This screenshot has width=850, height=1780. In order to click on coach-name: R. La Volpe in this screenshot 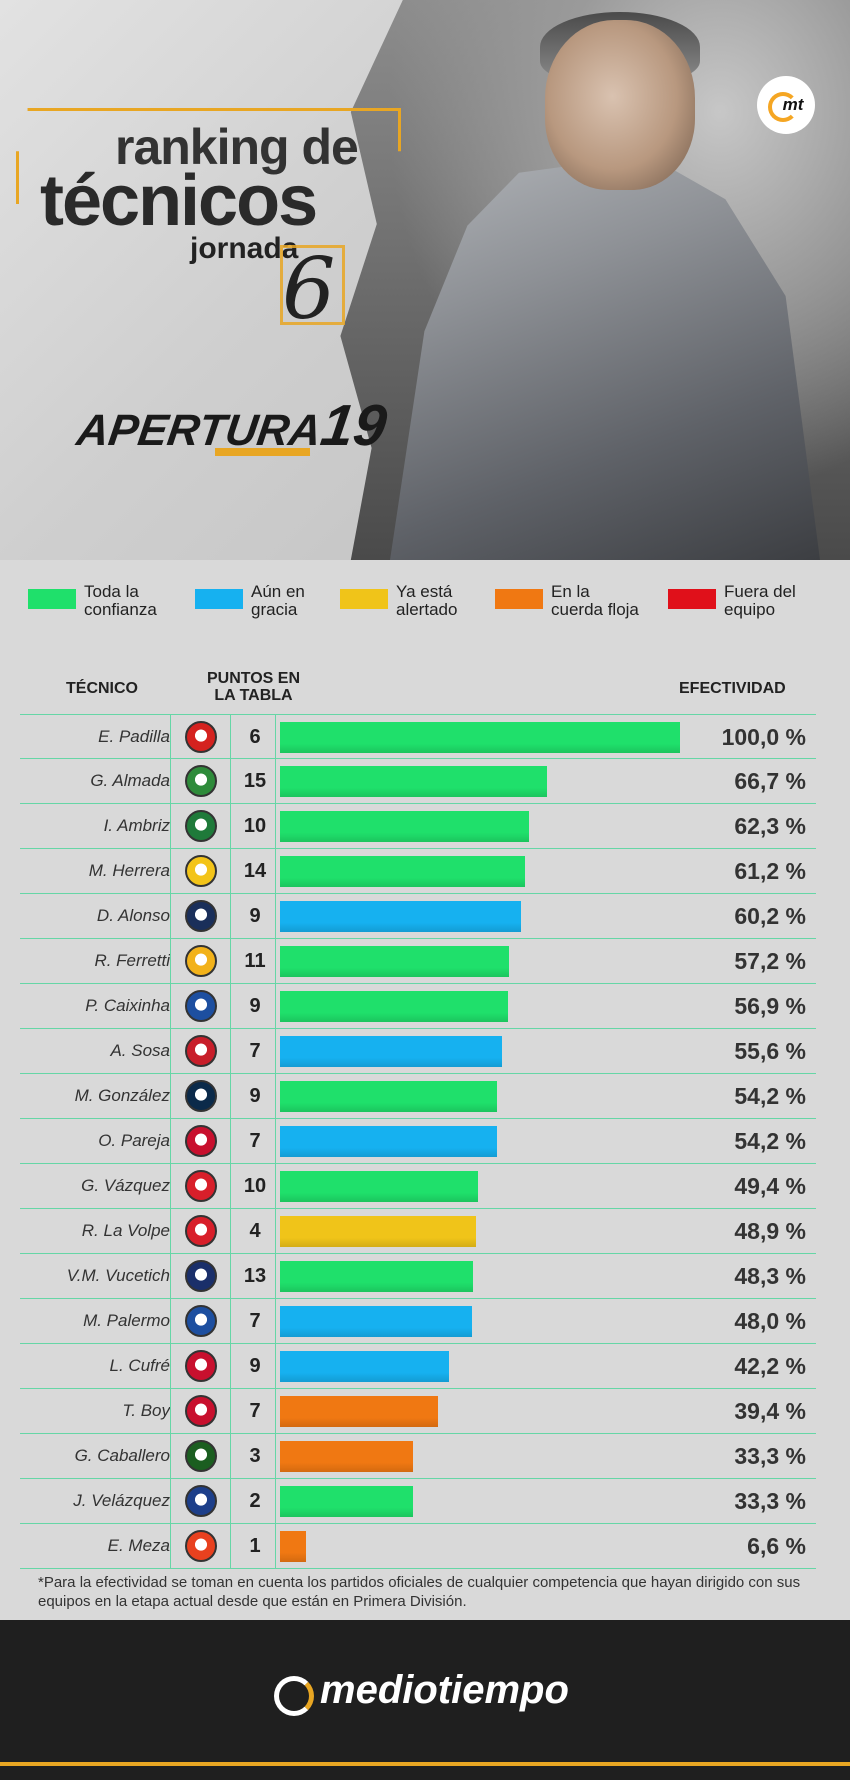, I will do `click(125, 1230)`.